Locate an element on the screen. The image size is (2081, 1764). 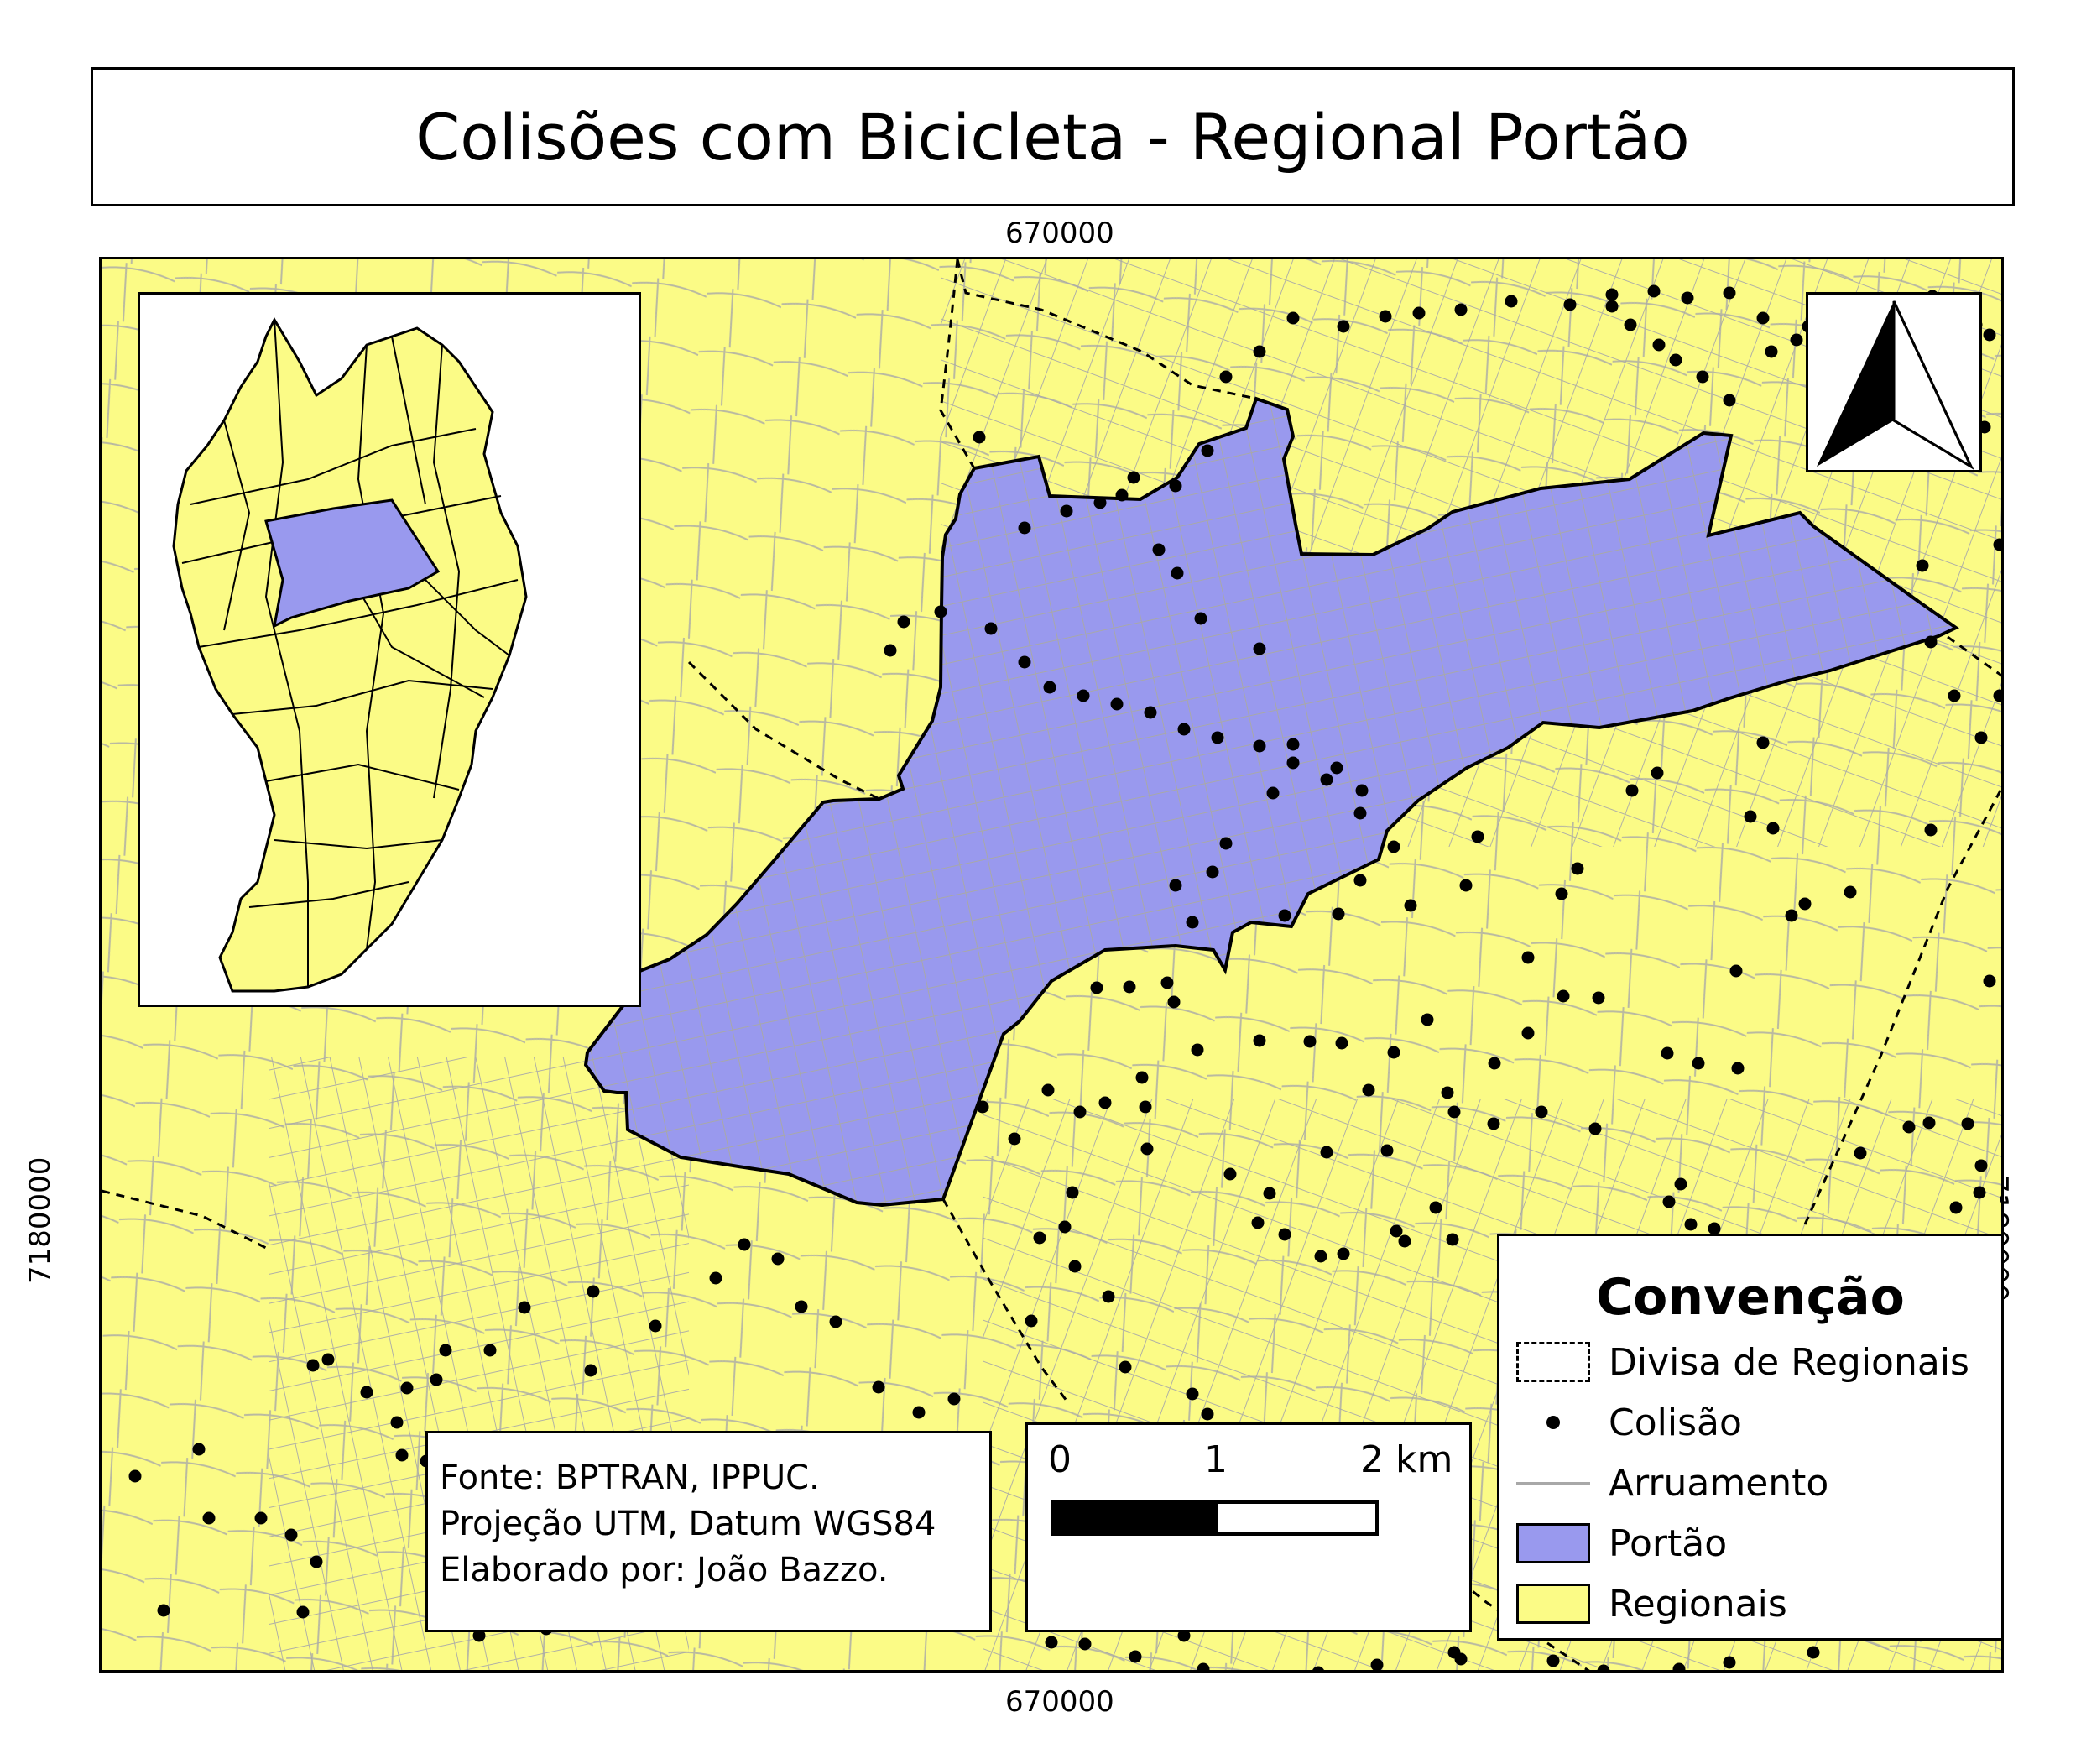
coord-bottom-x: 670000 is located at coordinates (1059, 1702).